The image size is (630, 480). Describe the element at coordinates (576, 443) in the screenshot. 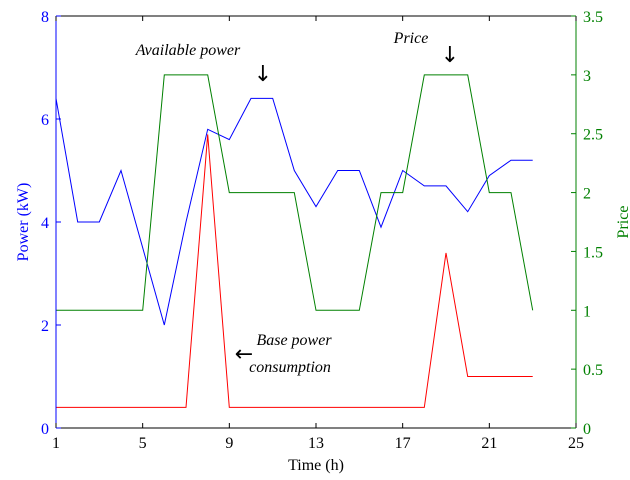

I see `x-tick-label: 25` at that location.